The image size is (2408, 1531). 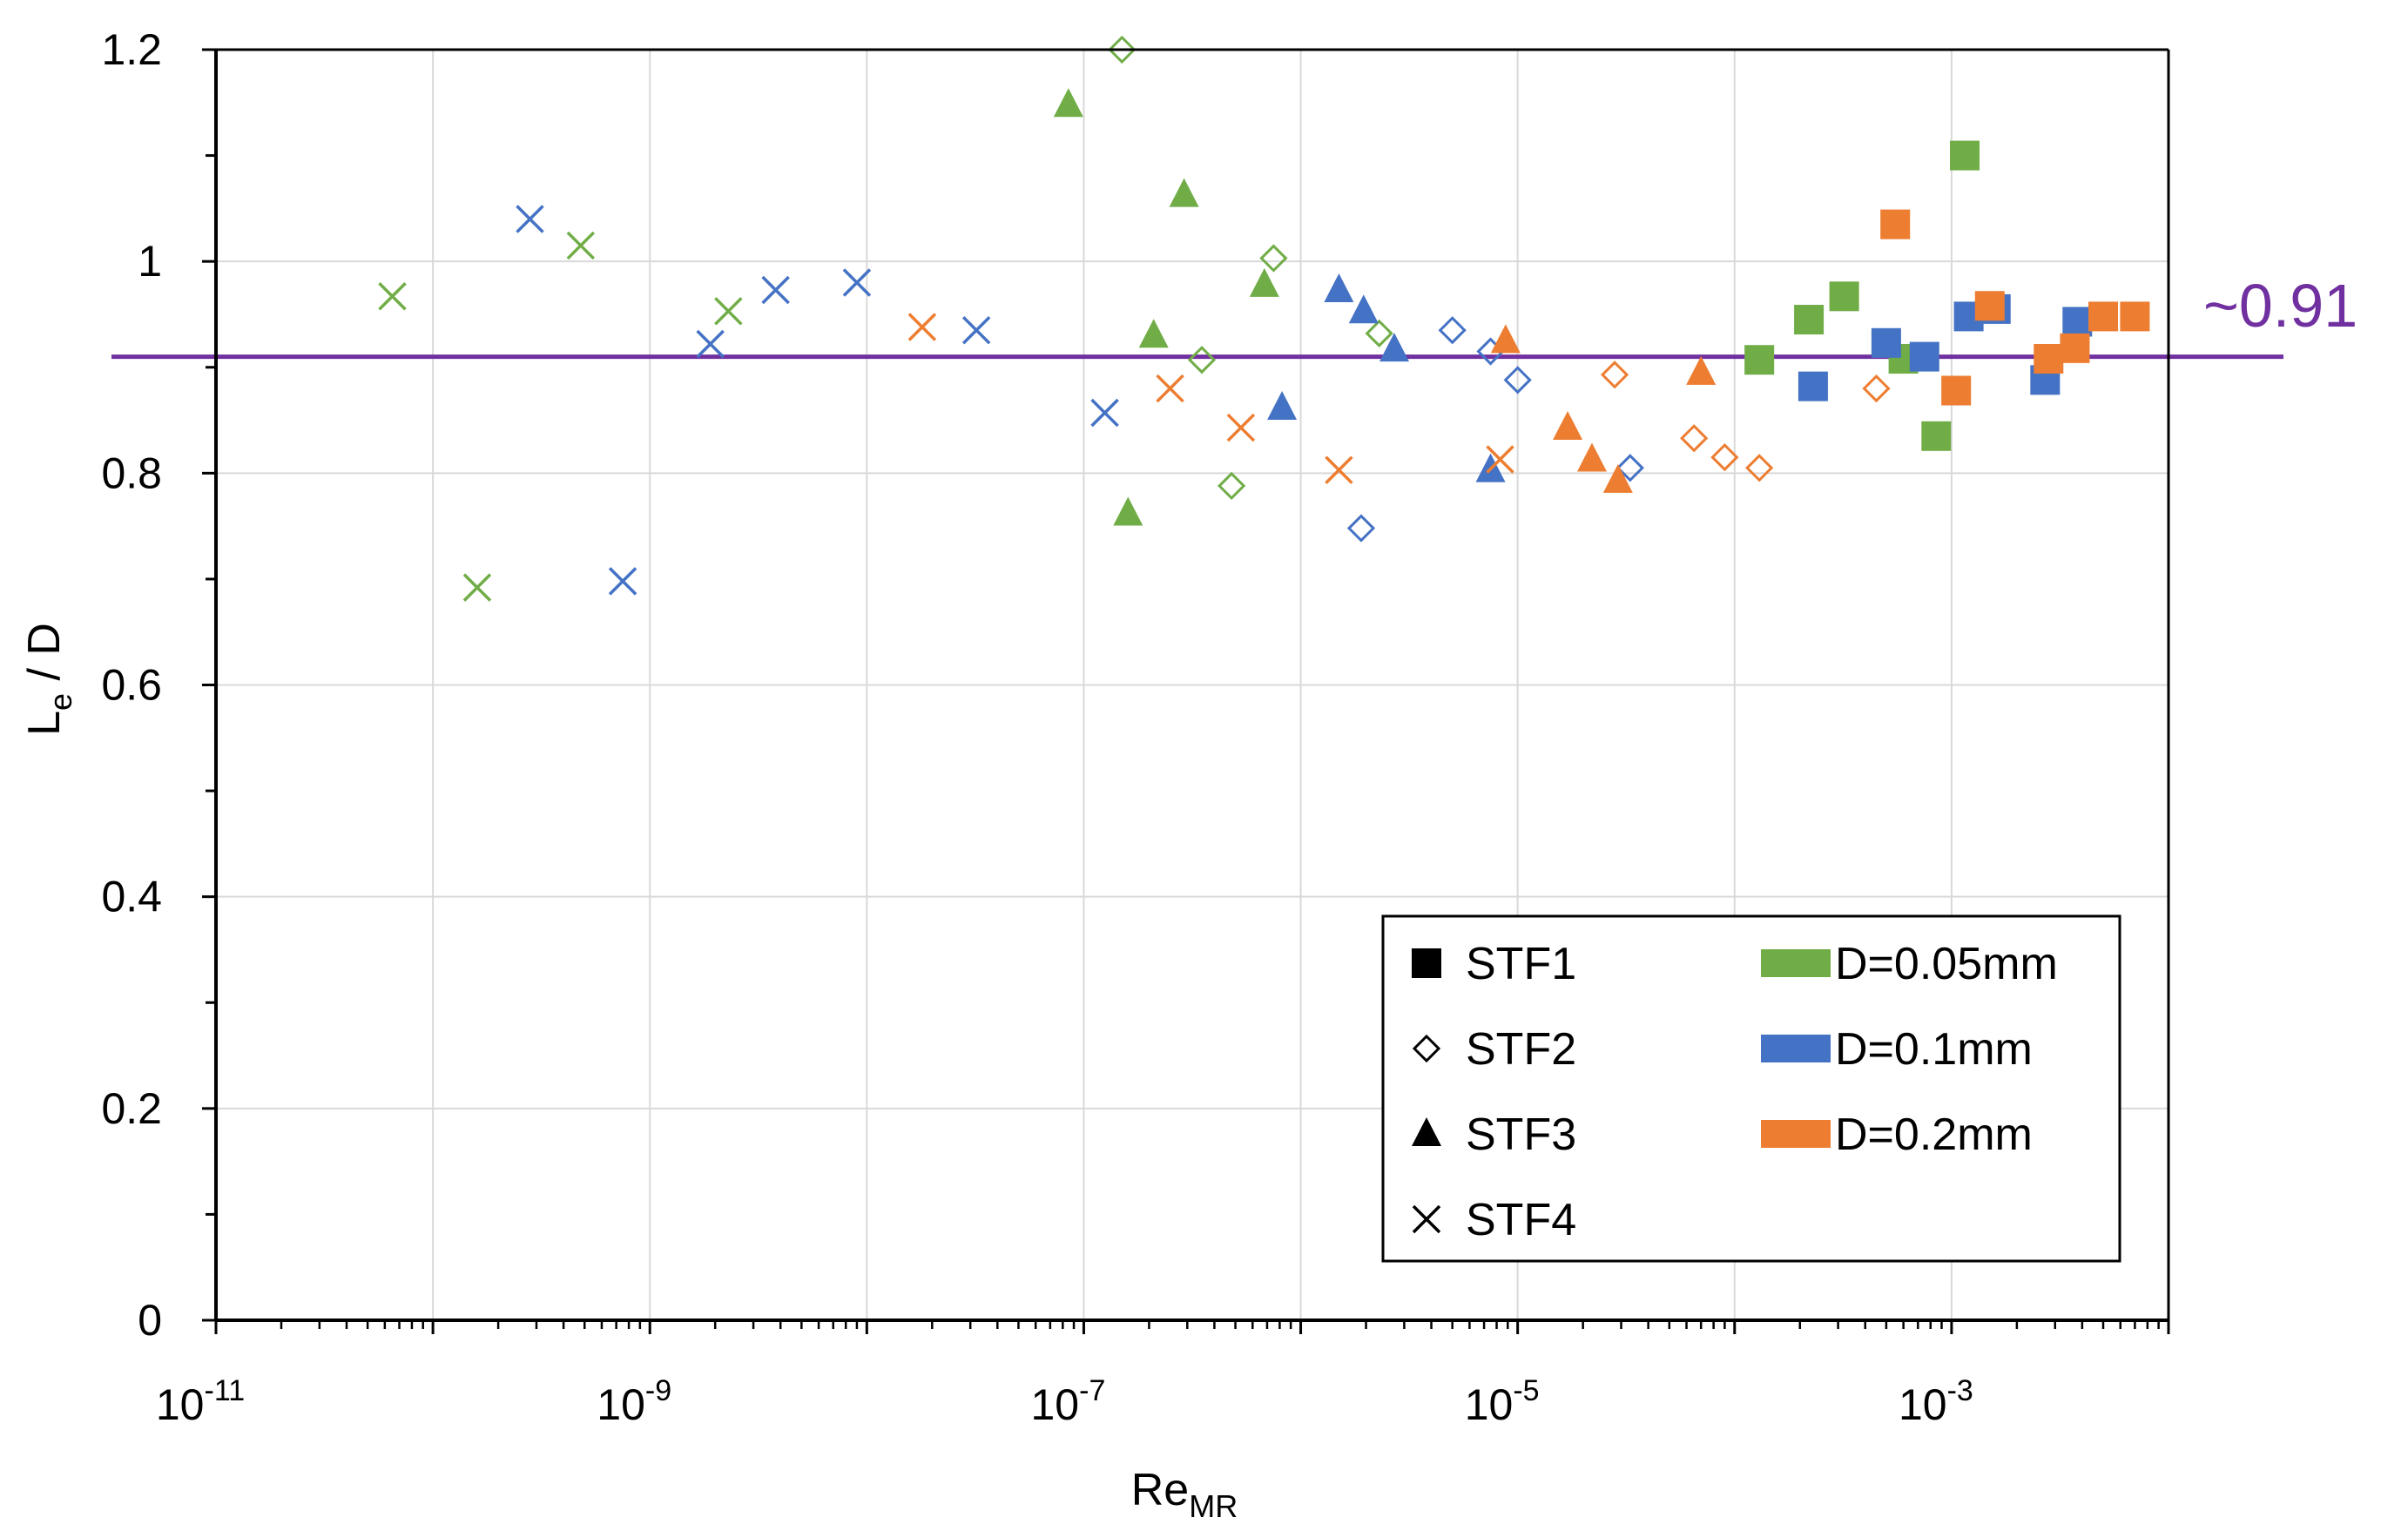 I want to click on legend-marker-diamond, so click(x=1426, y=1048).